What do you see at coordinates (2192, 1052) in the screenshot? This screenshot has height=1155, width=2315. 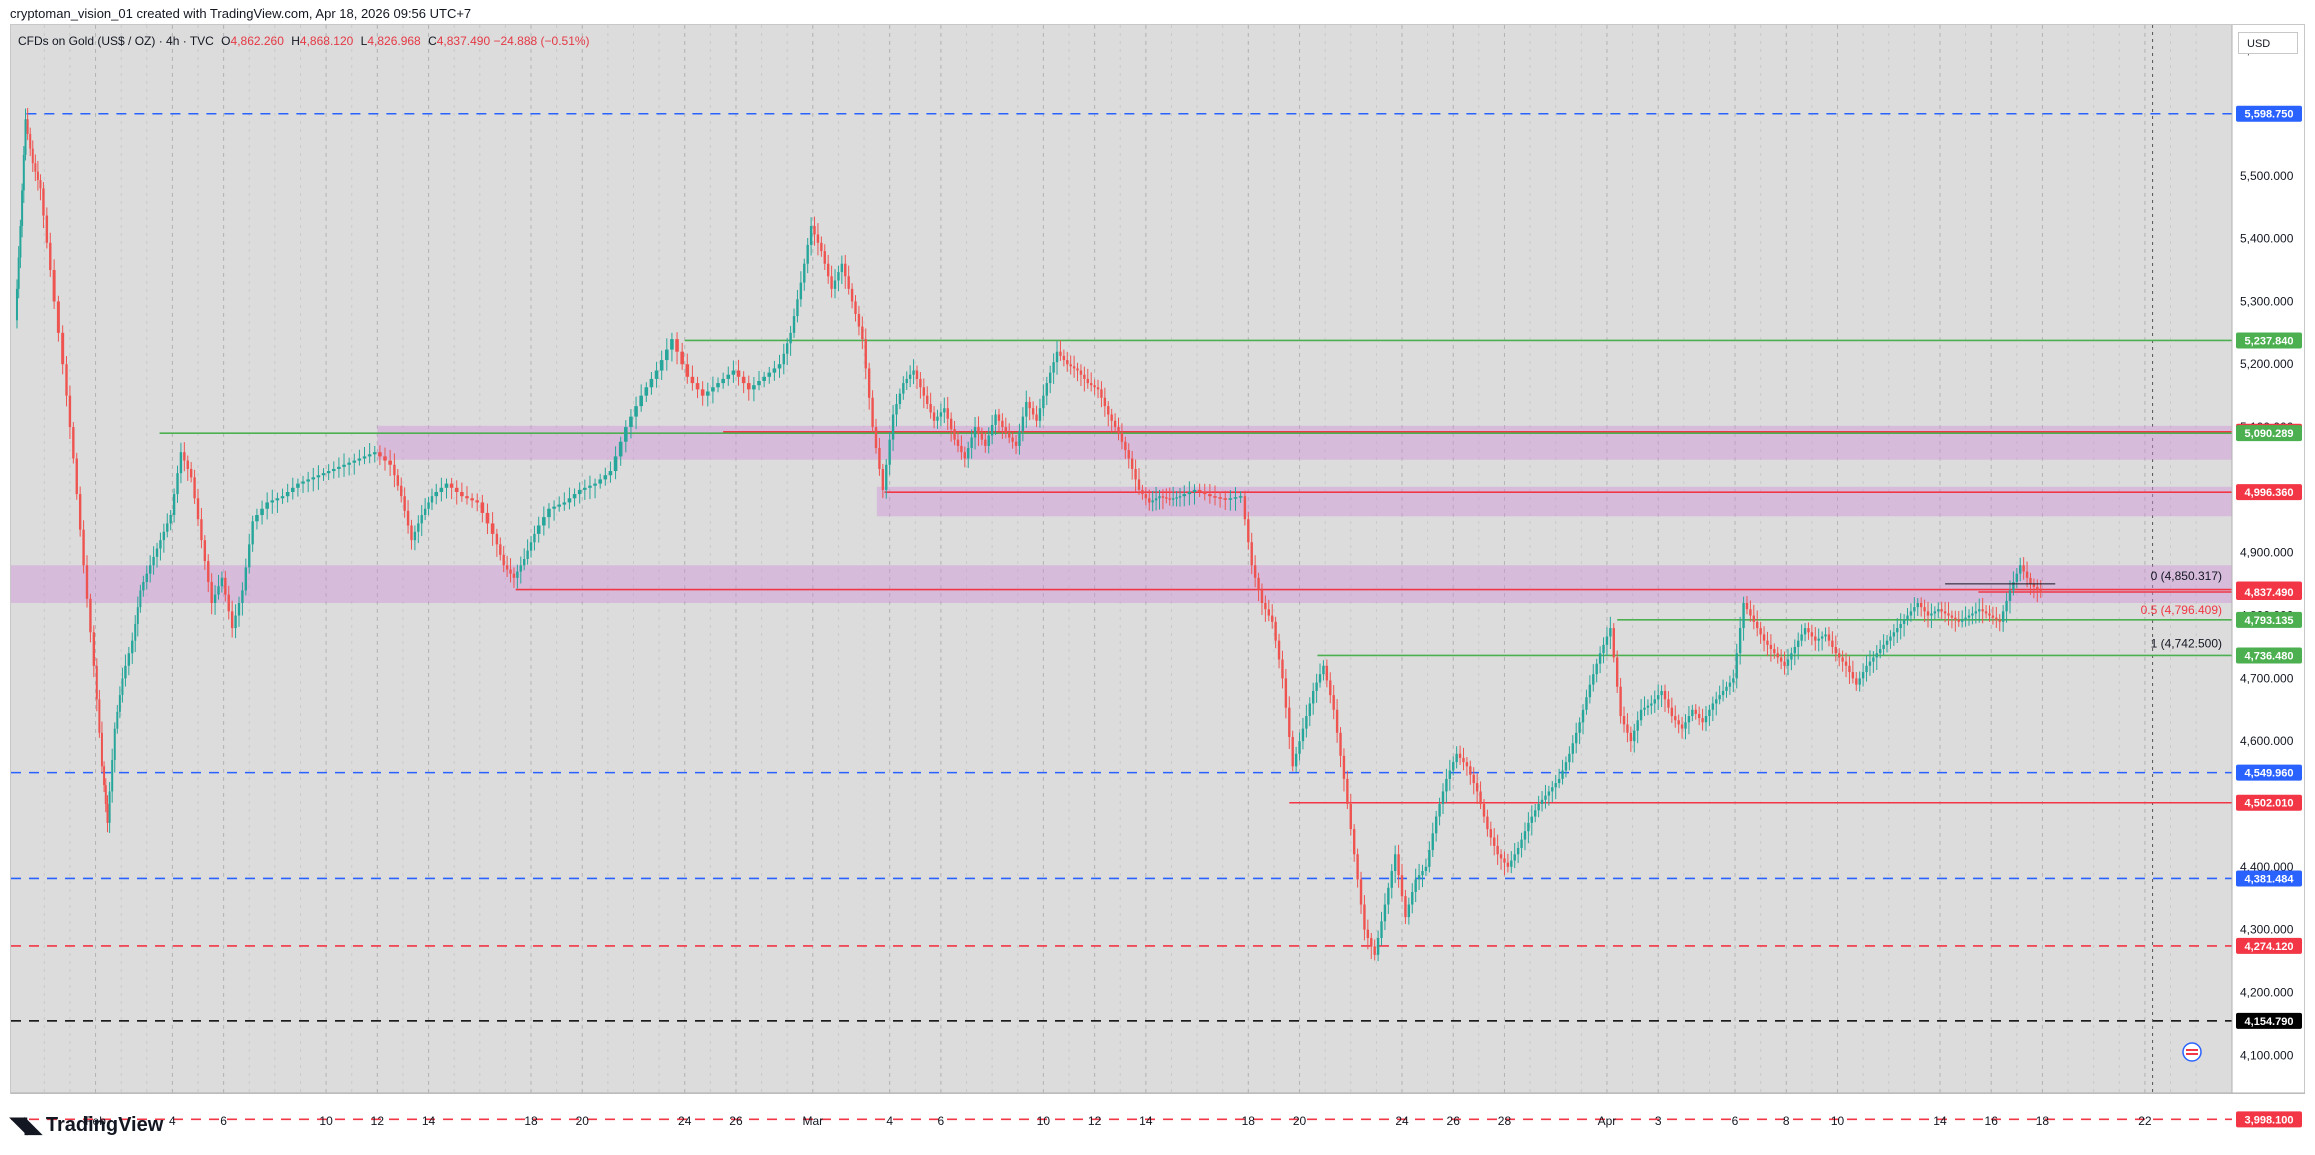 I see `flag-icon` at bounding box center [2192, 1052].